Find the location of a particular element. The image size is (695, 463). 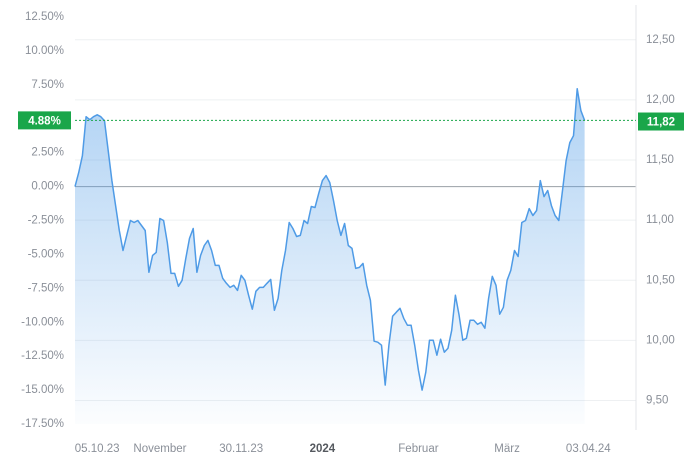

y-tick-label: 10.00% is located at coordinates (44, 51).